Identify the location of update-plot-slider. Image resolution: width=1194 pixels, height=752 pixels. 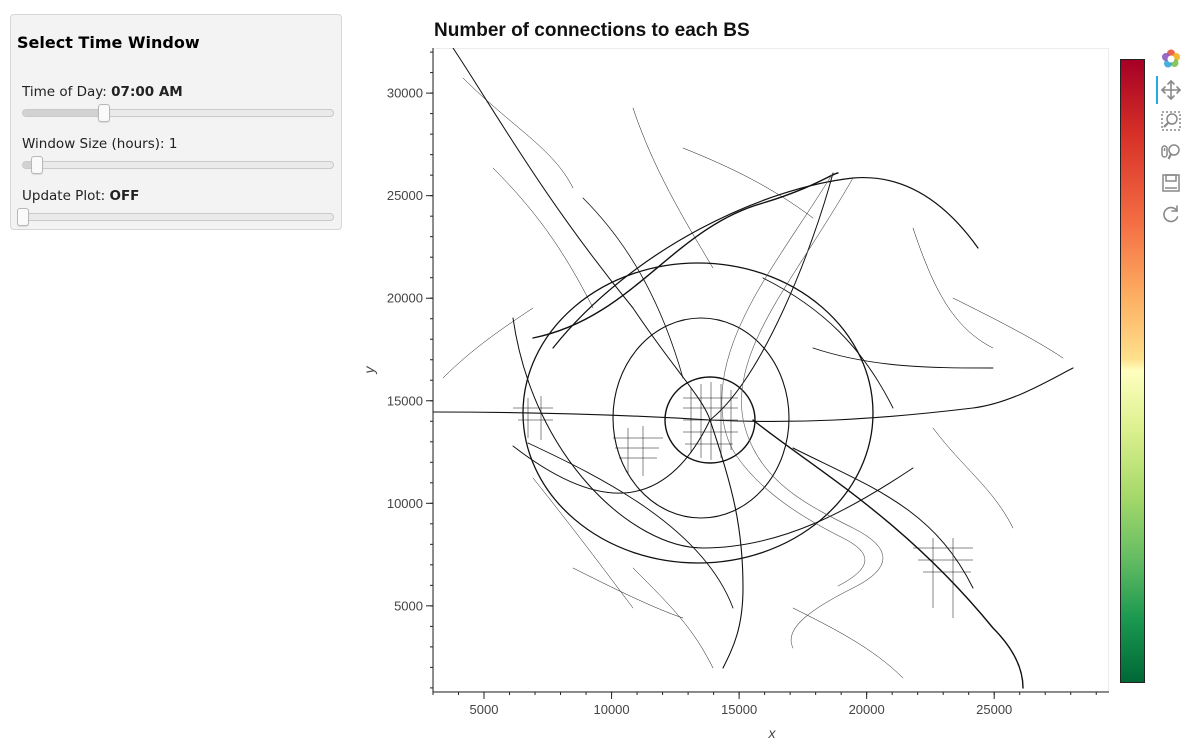
(175, 217).